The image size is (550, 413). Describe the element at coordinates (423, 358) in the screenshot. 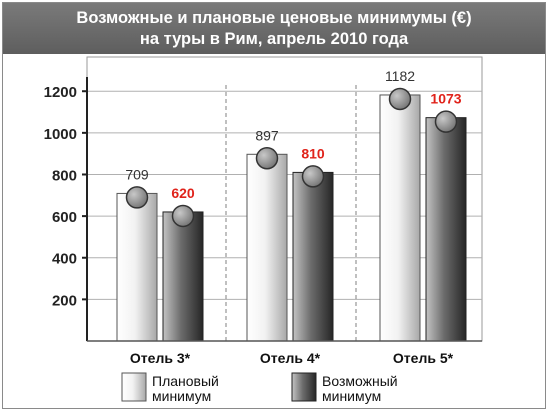

I see `category-label: Отель 5*` at that location.